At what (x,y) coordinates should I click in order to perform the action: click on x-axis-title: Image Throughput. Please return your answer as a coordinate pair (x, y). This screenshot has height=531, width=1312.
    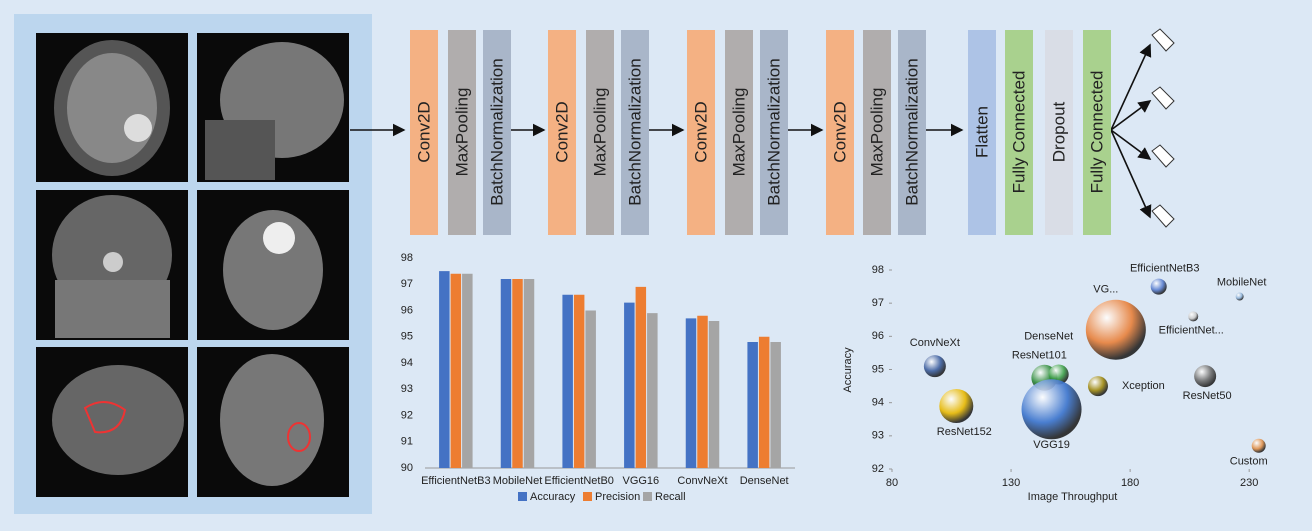
    Looking at the image, I should click on (1073, 497).